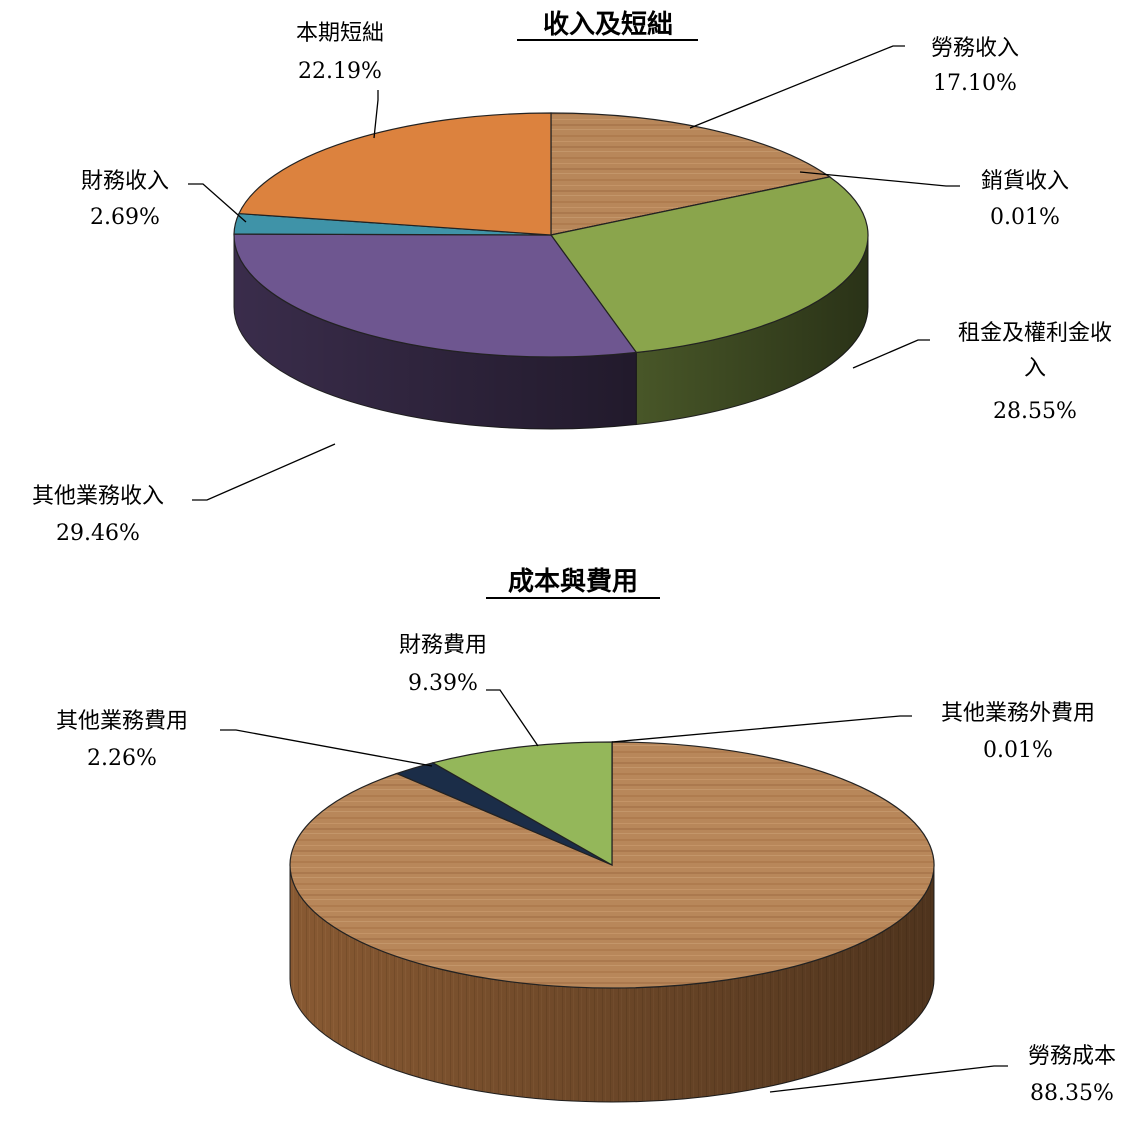 This screenshot has height=1122, width=1147. Describe the element at coordinates (340, 71) in the screenshot. I see `label-deficit-value: 22.19%` at that location.